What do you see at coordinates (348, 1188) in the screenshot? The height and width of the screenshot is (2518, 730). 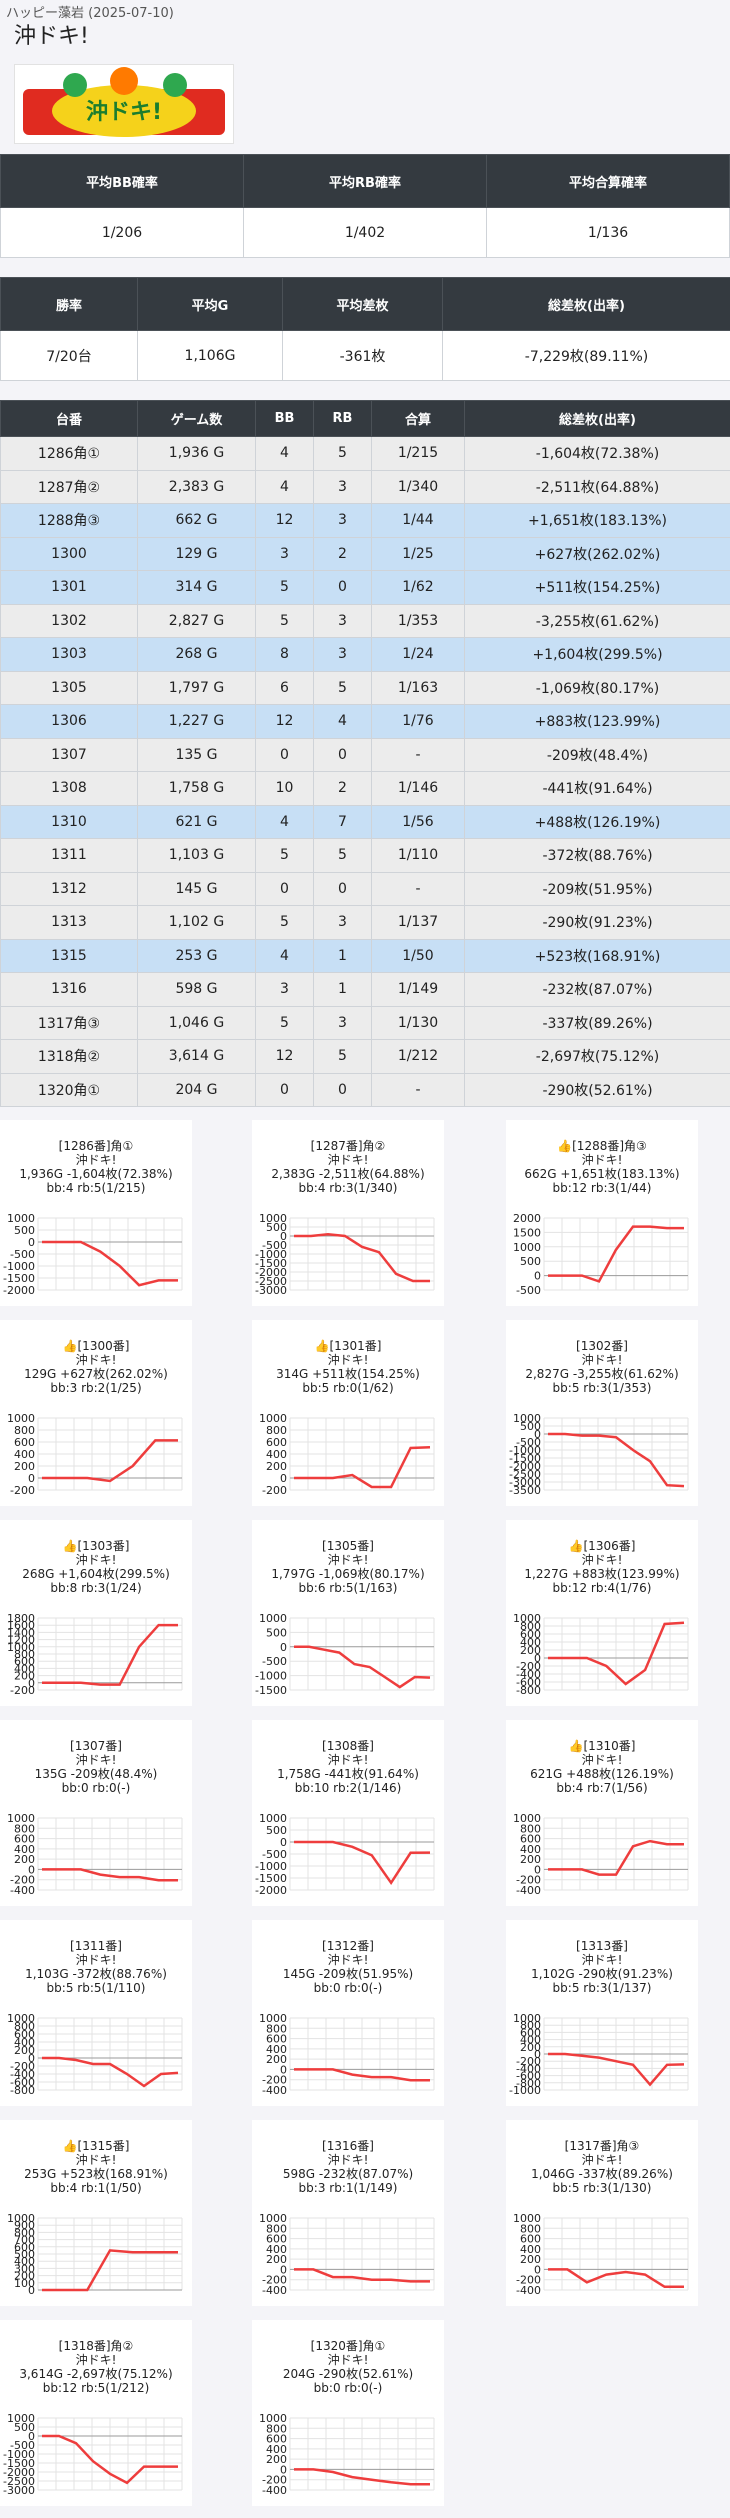 I see `graph-bbrb: bb:4 rb:3(1/340)` at bounding box center [348, 1188].